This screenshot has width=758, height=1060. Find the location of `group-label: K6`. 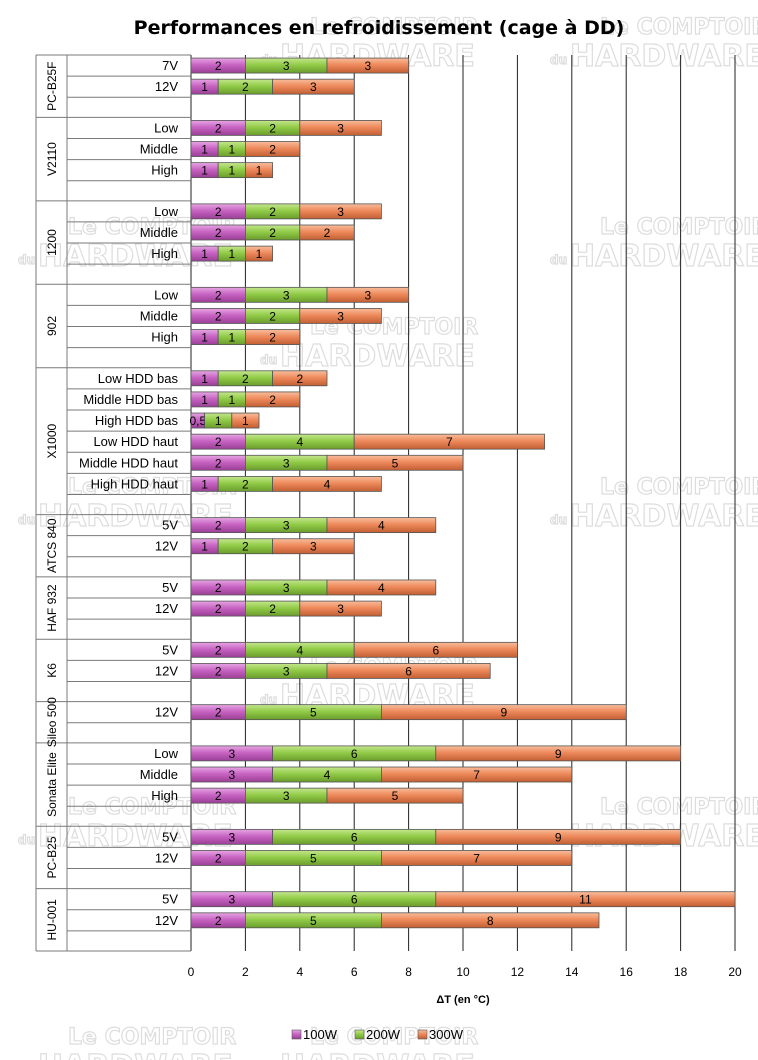

group-label: K6 is located at coordinates (52, 670).